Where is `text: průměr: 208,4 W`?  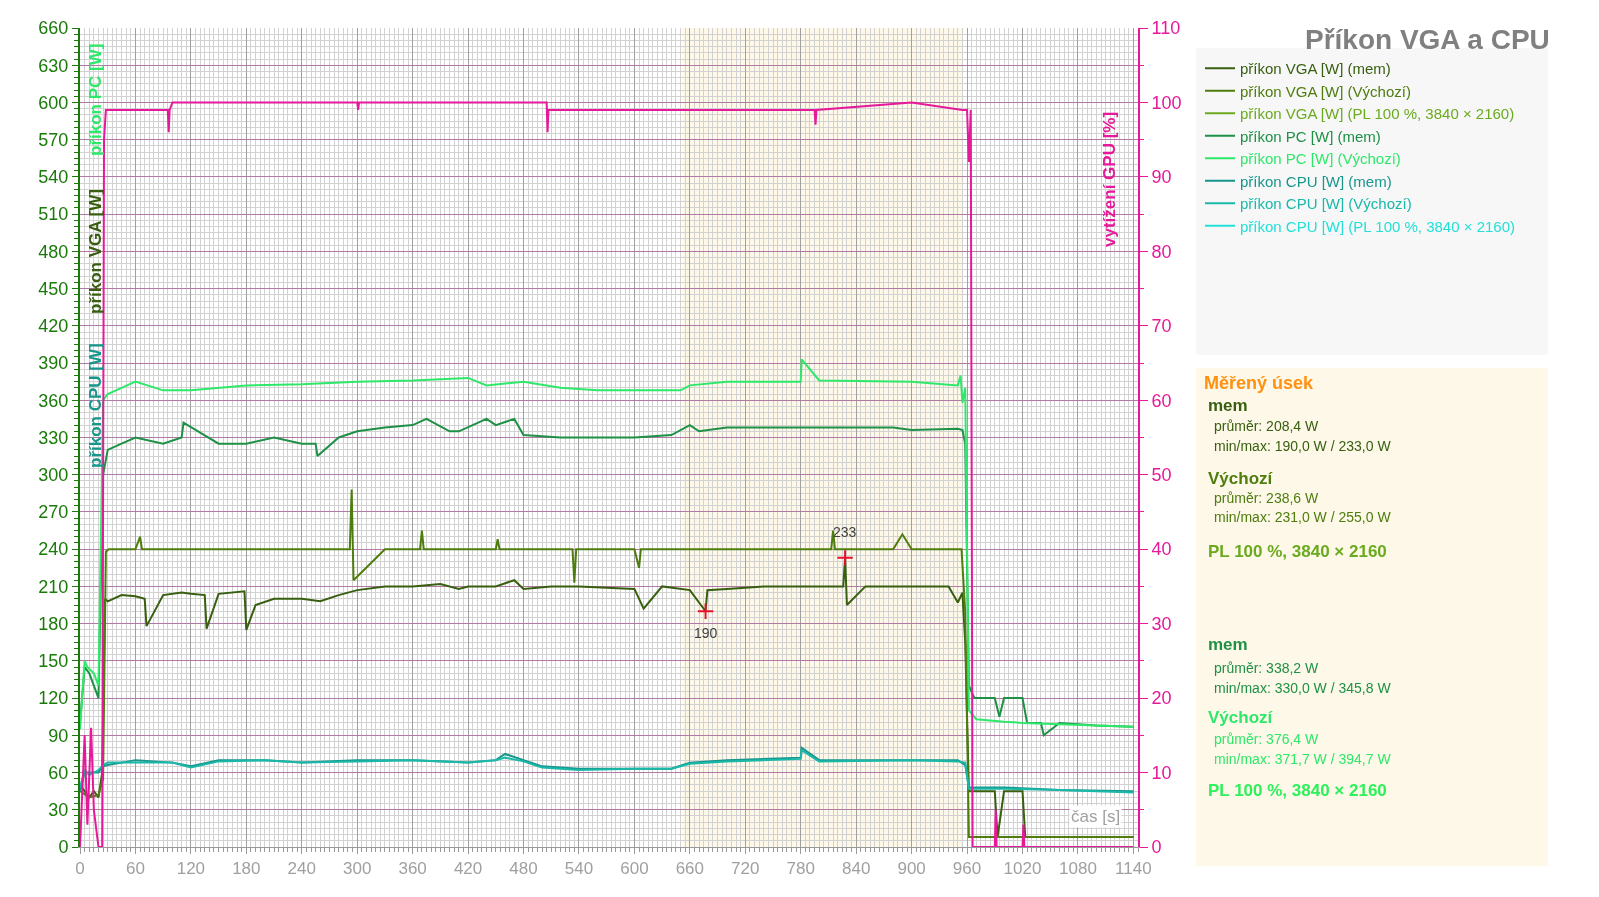 text: průměr: 208,4 W is located at coordinates (1267, 426).